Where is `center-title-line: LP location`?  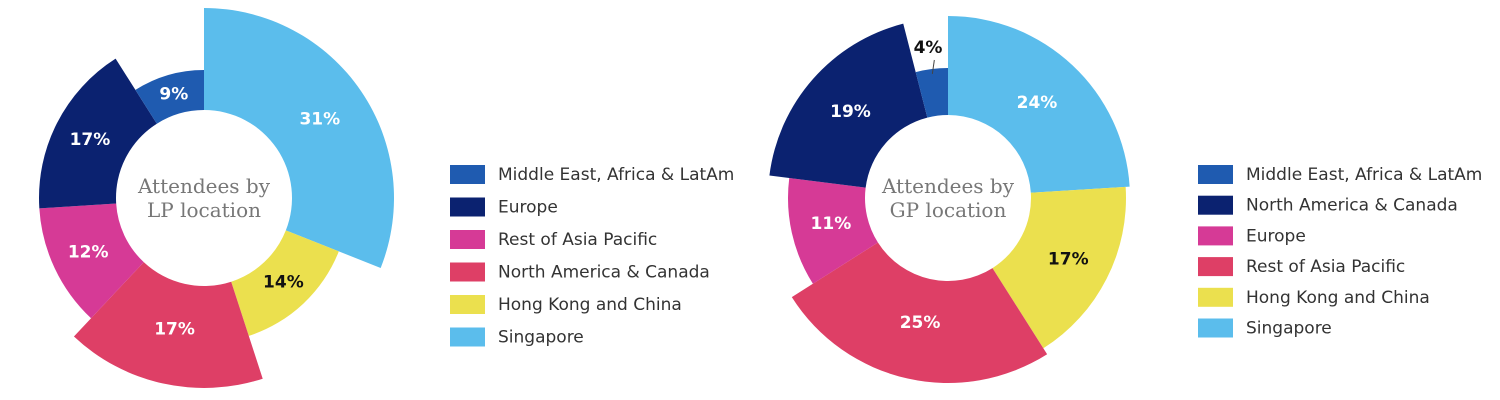 center-title-line: LP location is located at coordinates (204, 210).